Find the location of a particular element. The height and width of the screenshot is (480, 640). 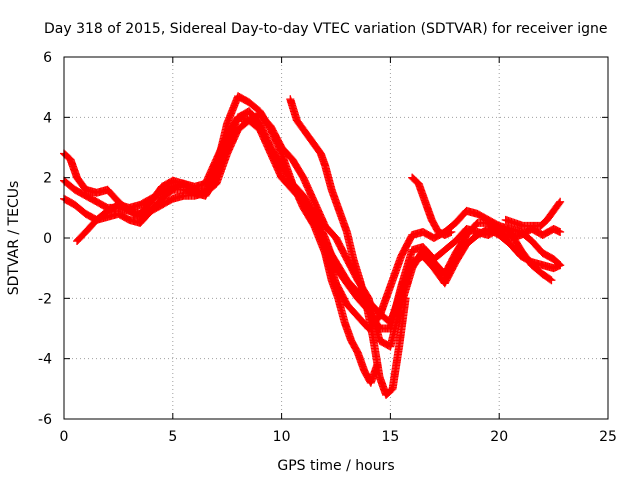

x-tick-label: 25 is located at coordinates (608, 437).